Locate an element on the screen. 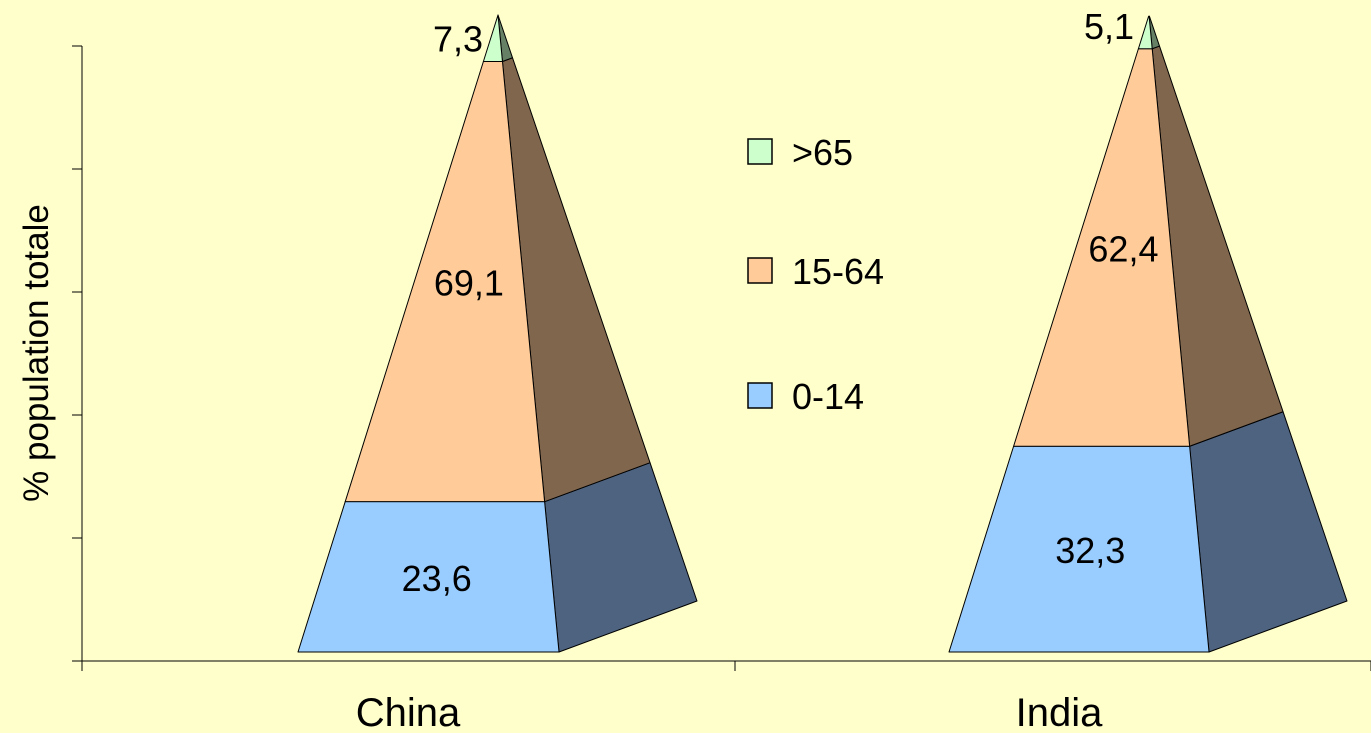 This screenshot has width=1371, height=733. legend-item-0-14: 0-14 is located at coordinates (805, 396).